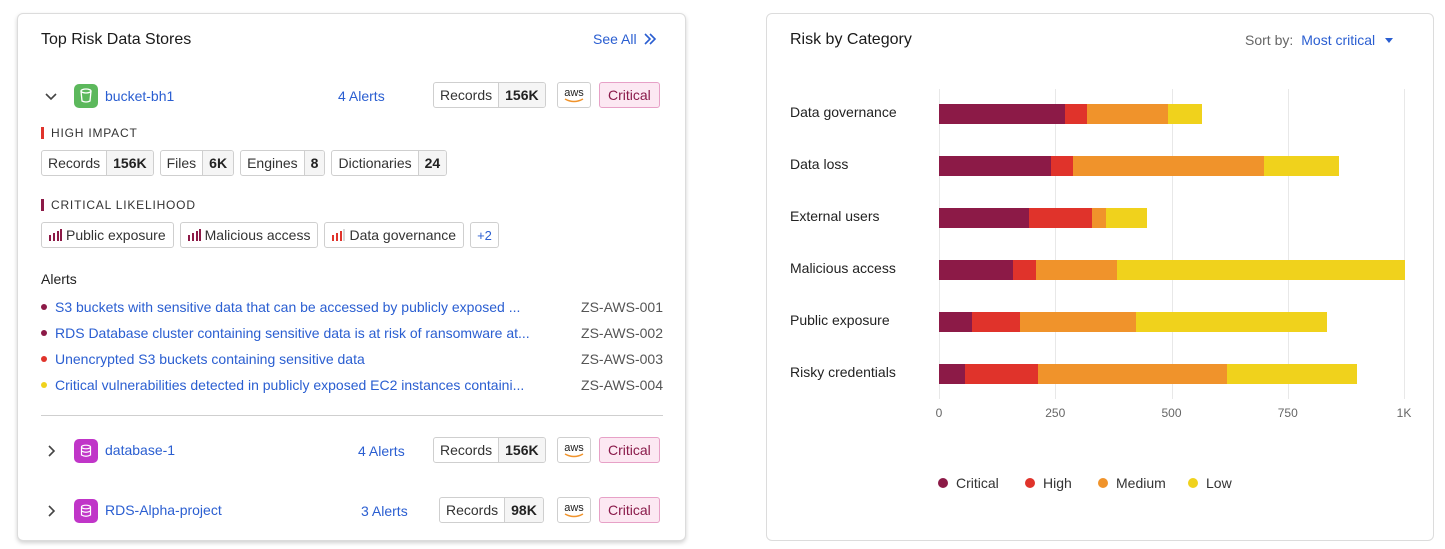 This screenshot has width=1445, height=549. Describe the element at coordinates (968, 483) in the screenshot. I see `legend-item: Critical` at that location.